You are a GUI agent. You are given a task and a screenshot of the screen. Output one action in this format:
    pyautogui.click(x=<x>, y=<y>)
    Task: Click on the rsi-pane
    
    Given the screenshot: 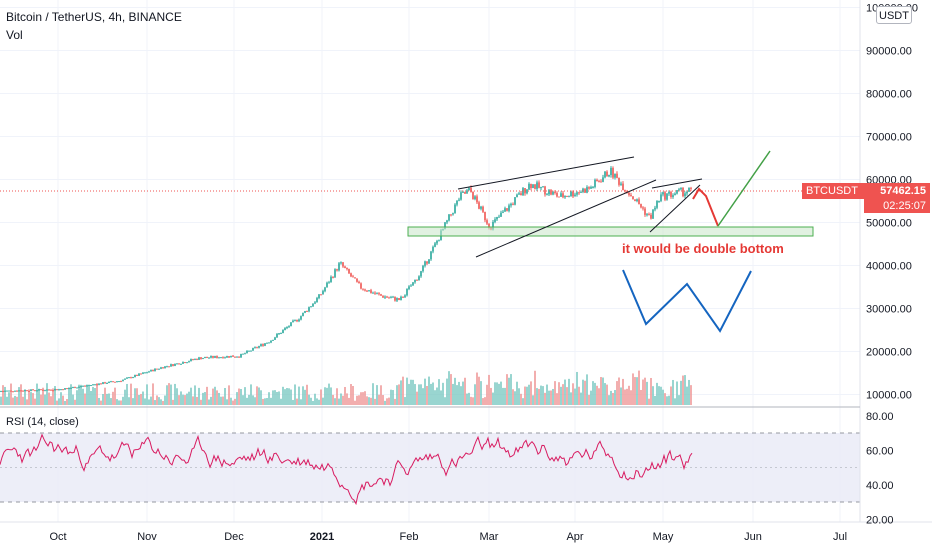 What is the action you would take?
    pyautogui.click(x=430, y=469)
    